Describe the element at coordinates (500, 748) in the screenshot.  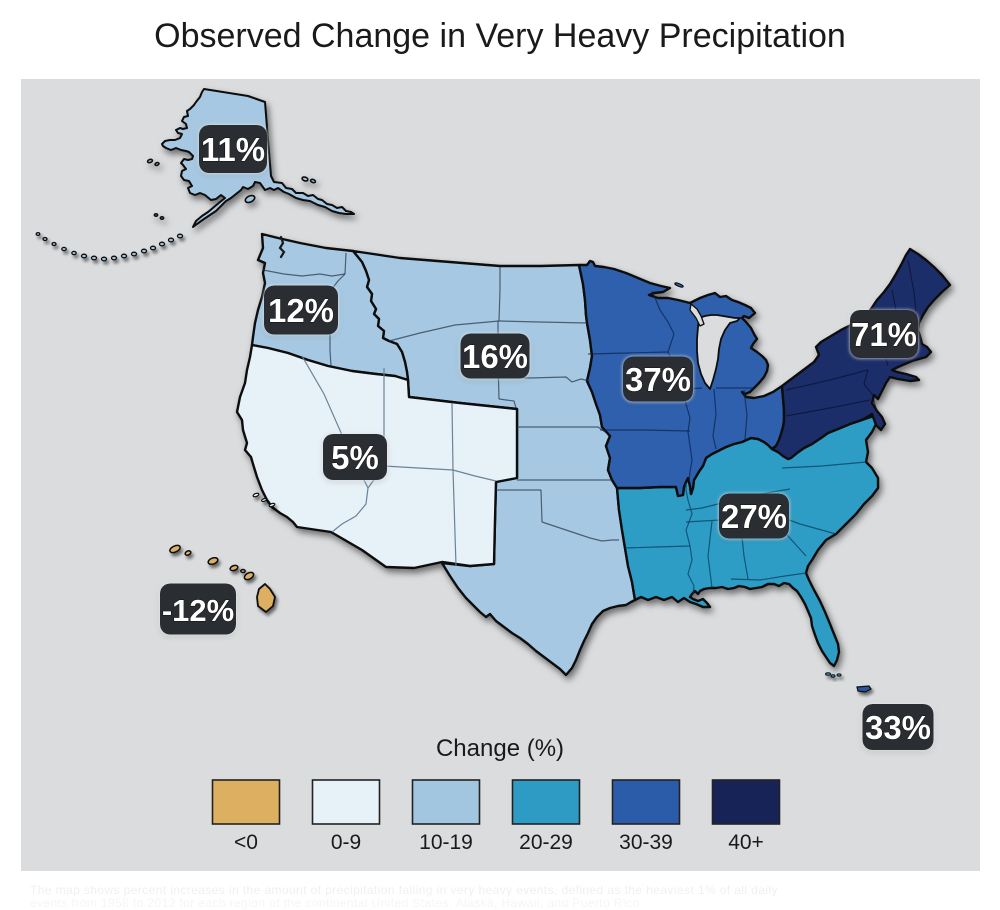
I see `svg-text: Change (%)` at that location.